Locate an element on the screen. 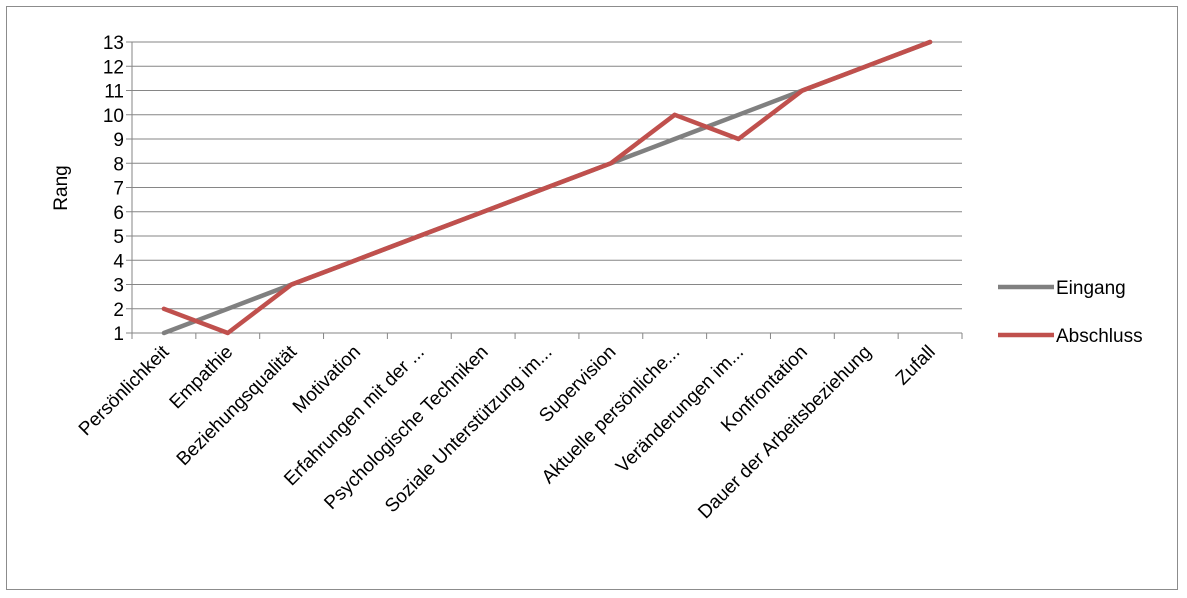 Image resolution: width=1187 pixels, height=598 pixels. y-tick-label: 11 is located at coordinates (114, 92).